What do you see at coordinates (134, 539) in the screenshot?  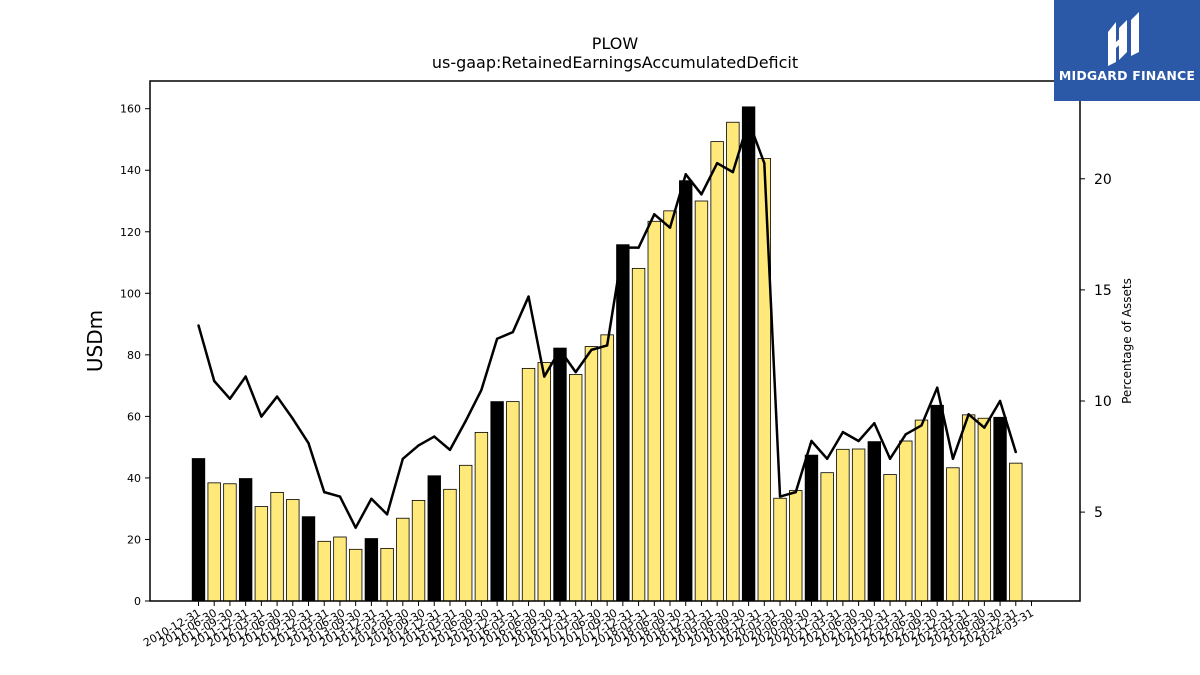 I see `y-tick-label: 20` at bounding box center [134, 539].